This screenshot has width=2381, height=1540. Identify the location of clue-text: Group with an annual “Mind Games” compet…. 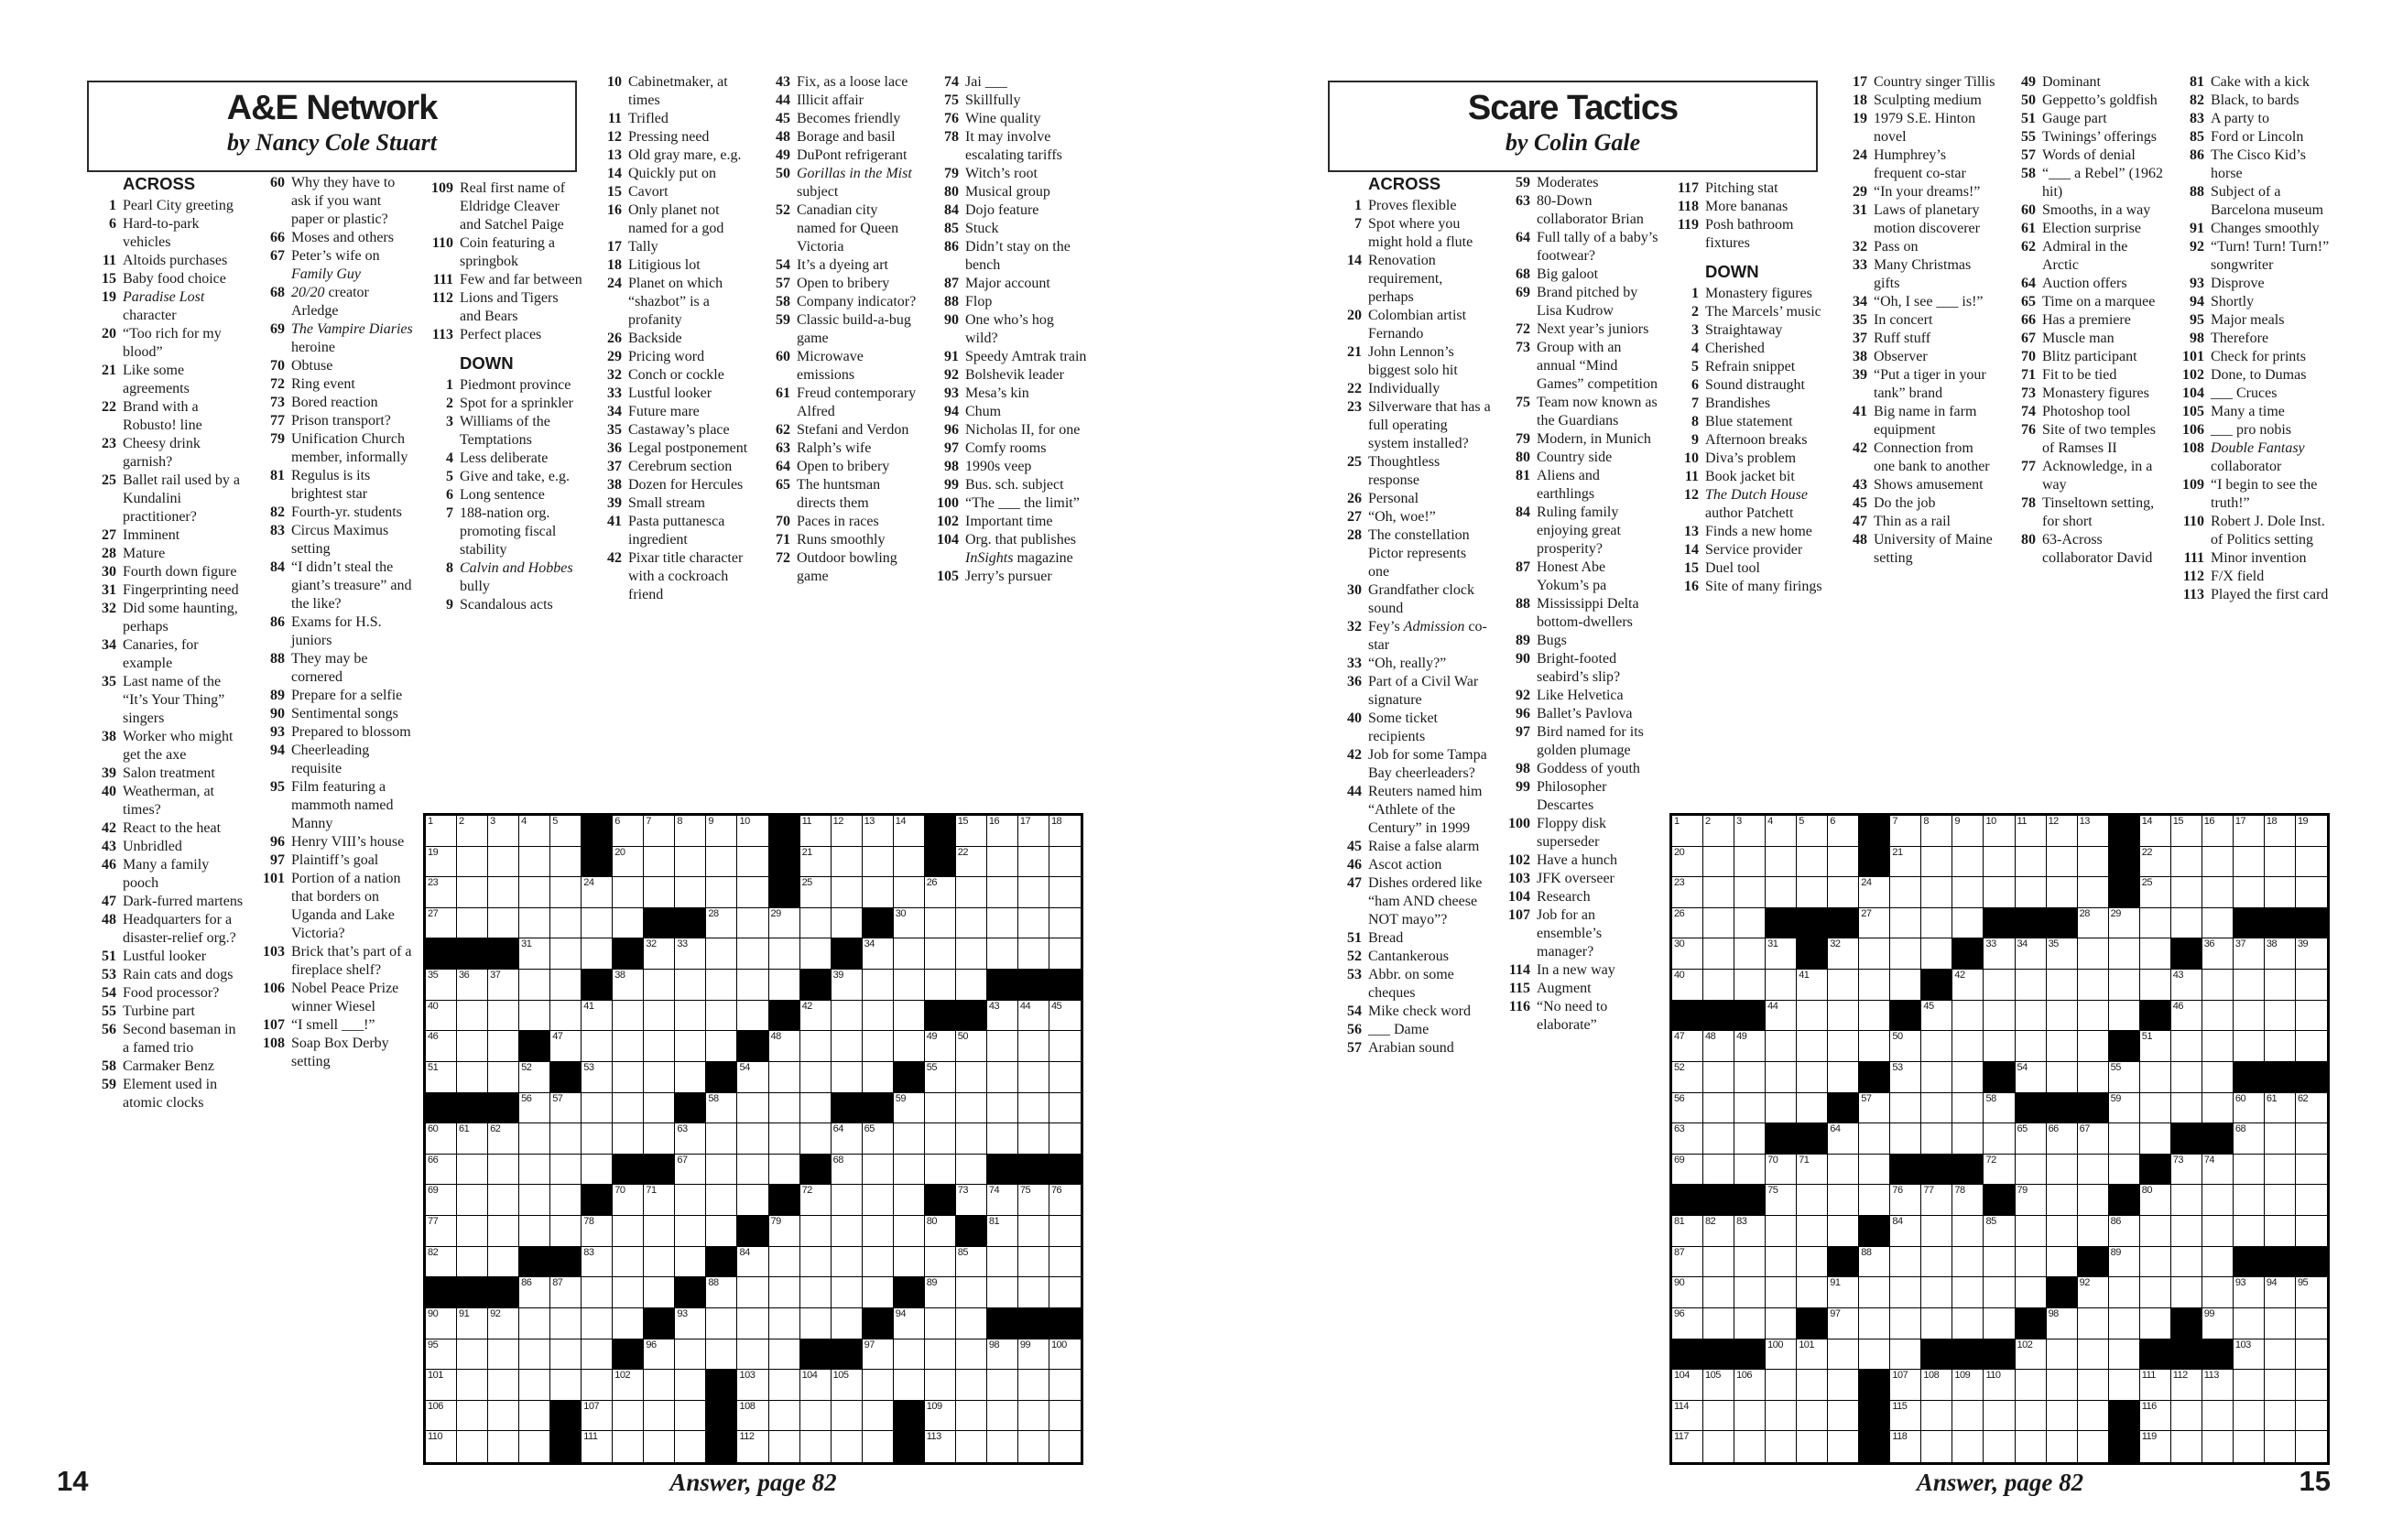
(1597, 366).